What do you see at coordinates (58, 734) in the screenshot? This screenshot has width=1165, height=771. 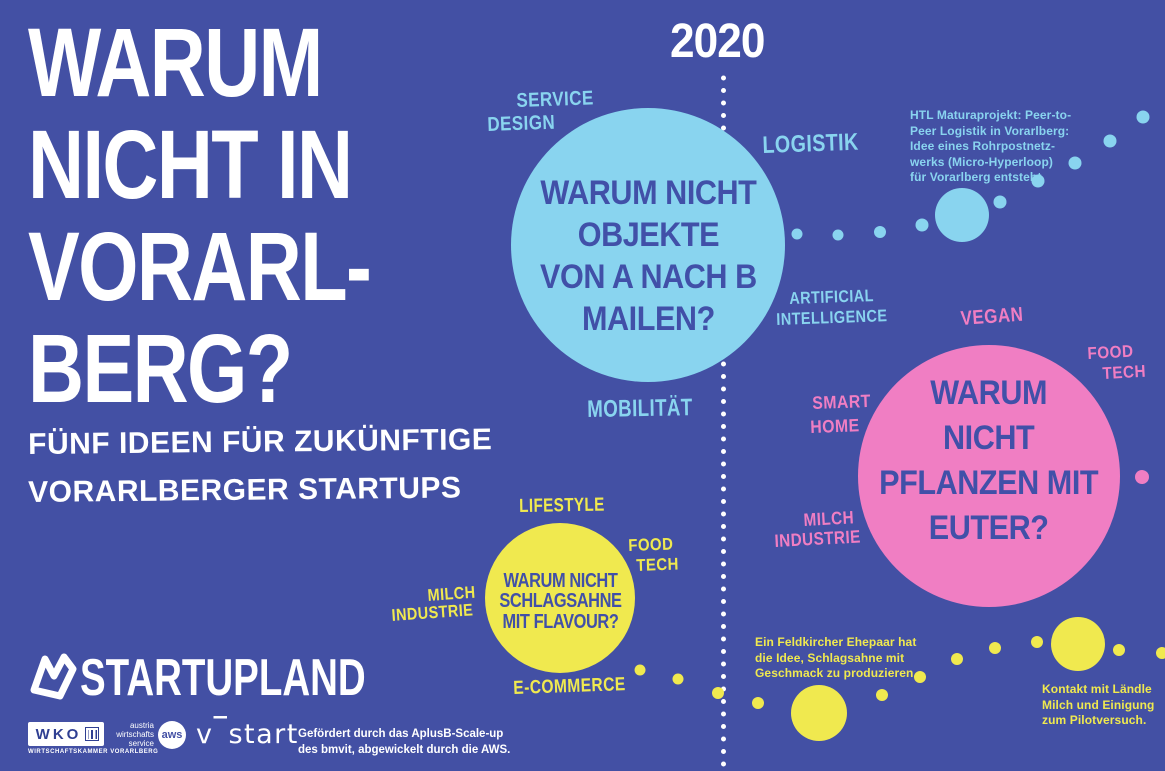 I see `wko-logo-letters: WKO` at bounding box center [58, 734].